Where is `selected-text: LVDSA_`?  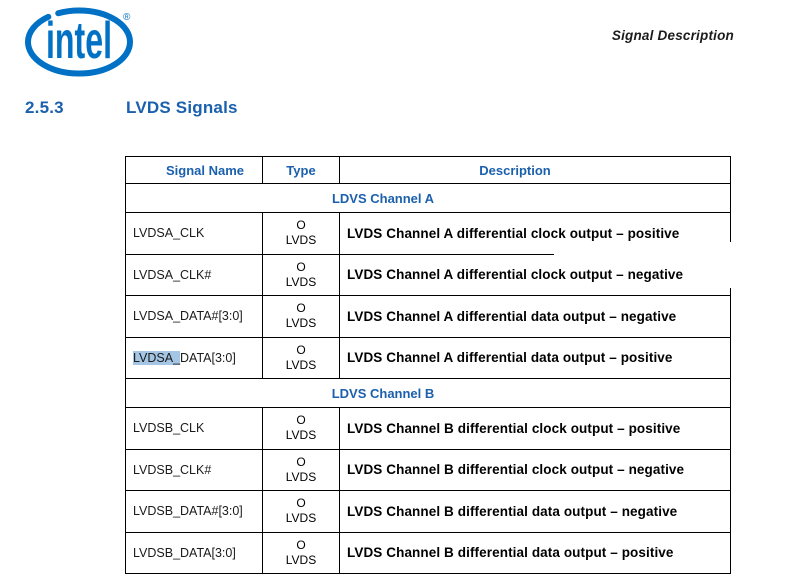 selected-text: LVDSA_ is located at coordinates (157, 357).